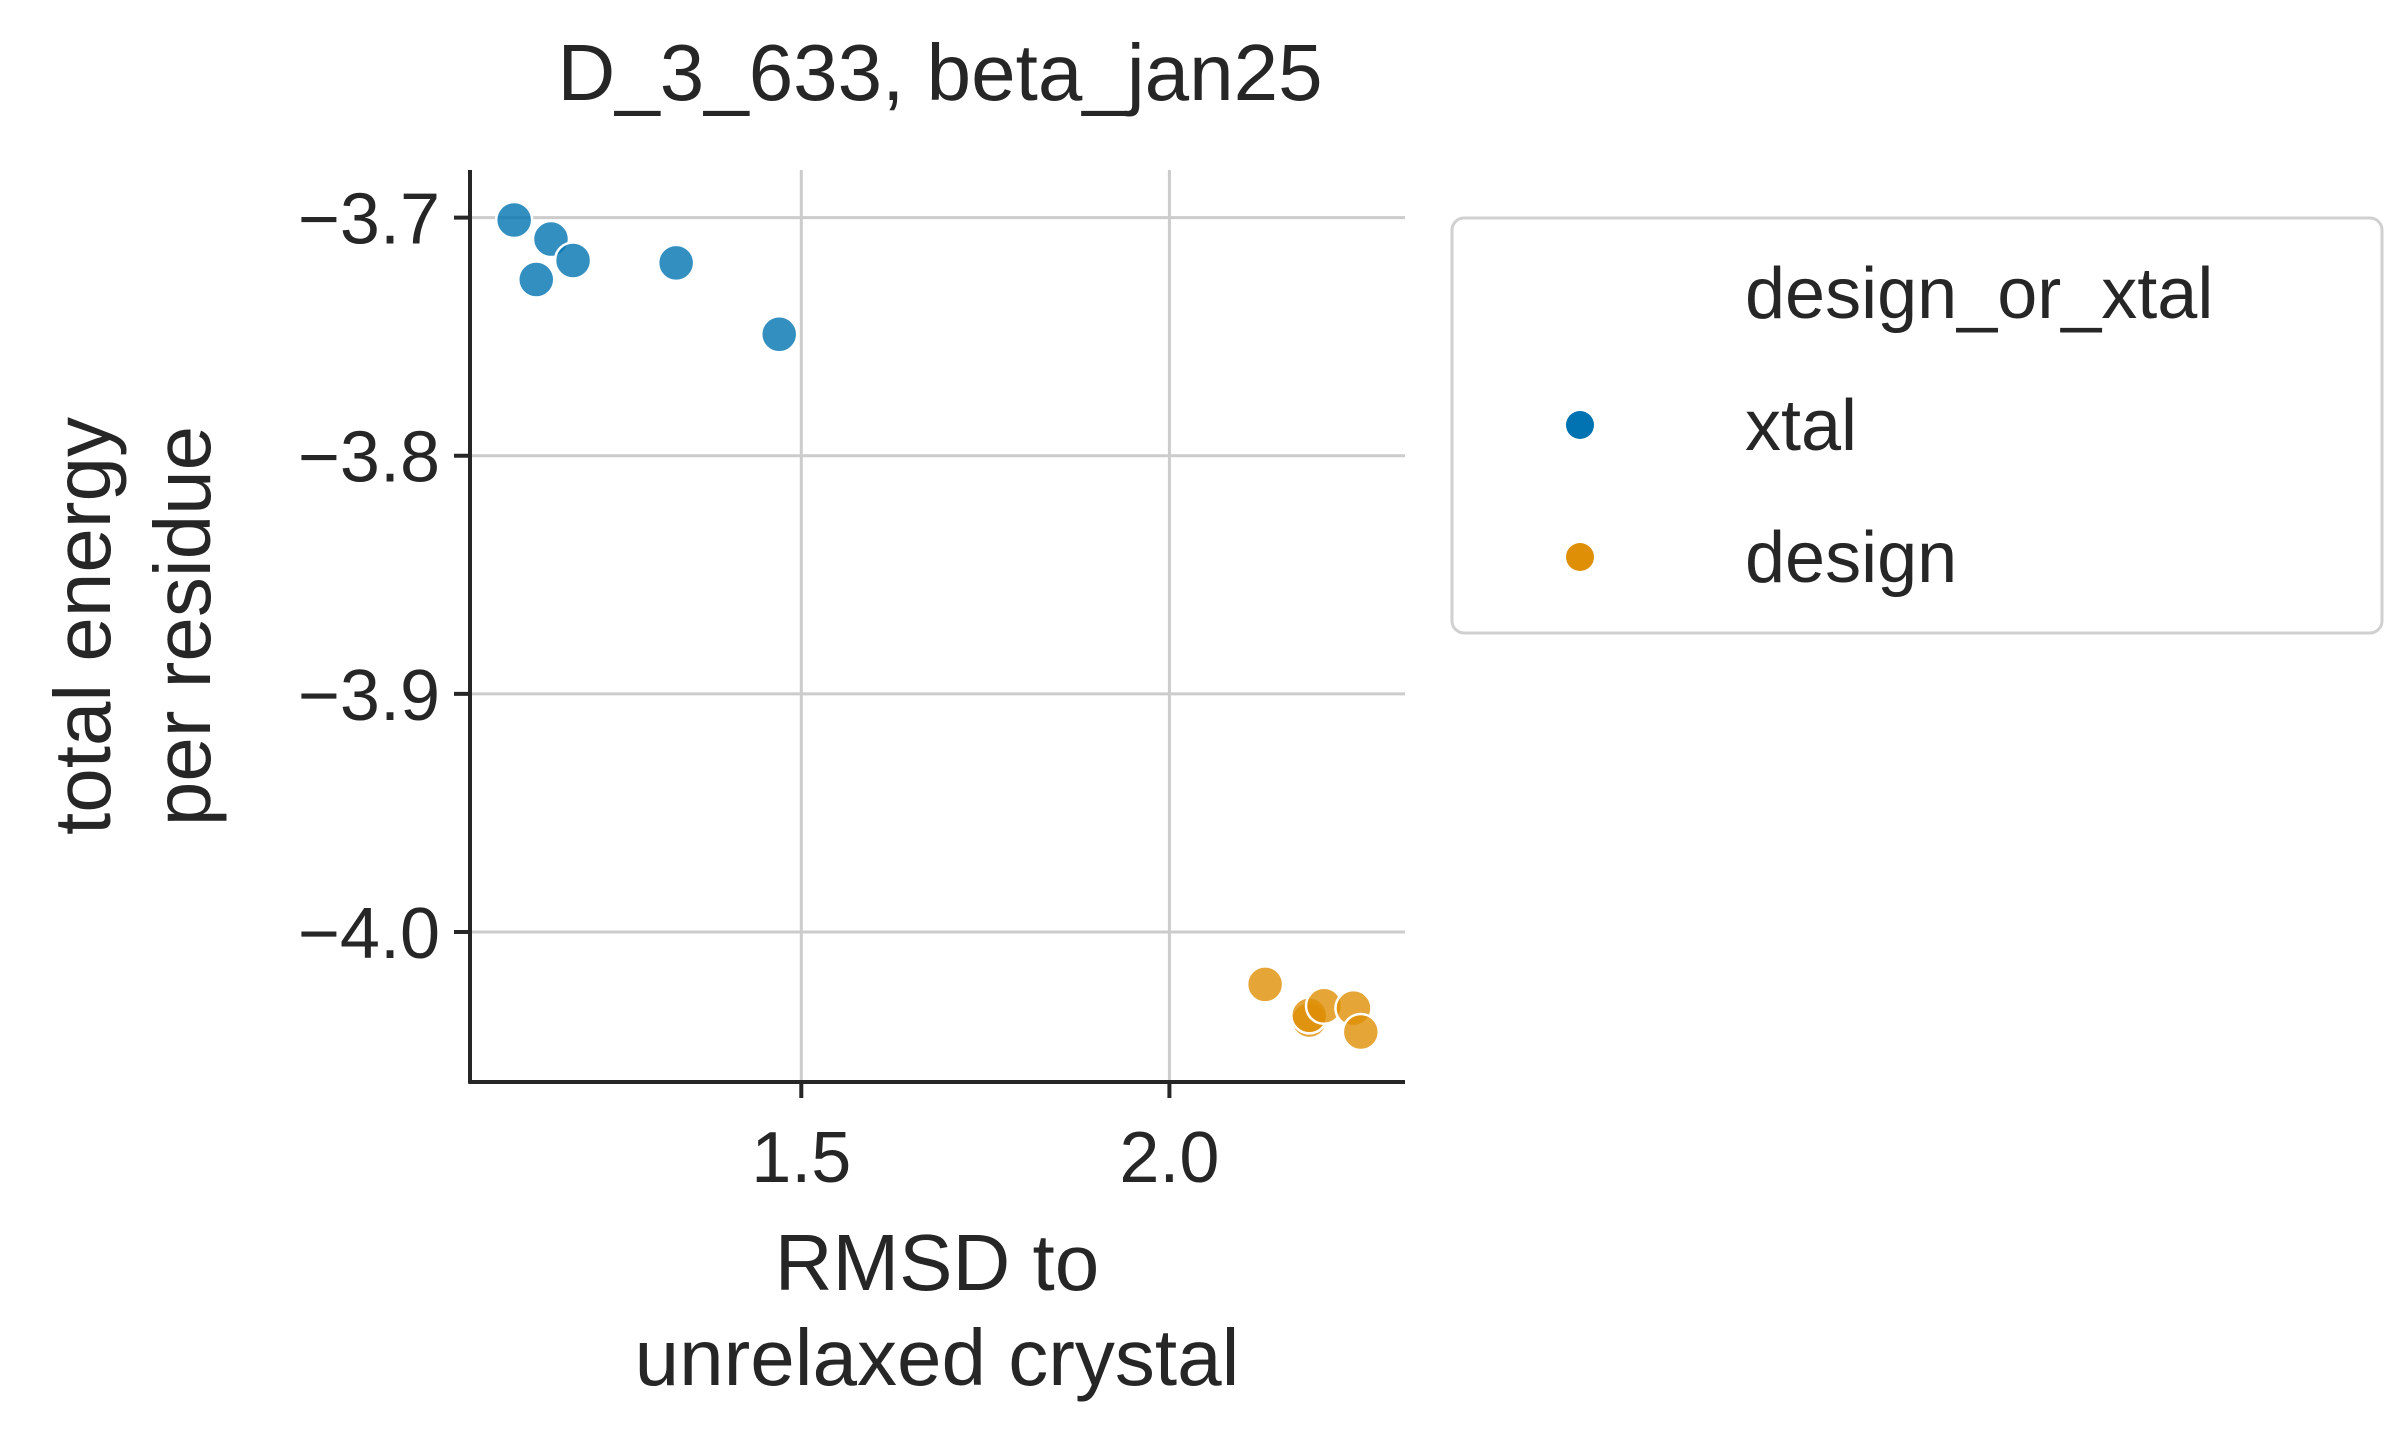  Describe the element at coordinates (369, 458) in the screenshot. I see `y-tick-label-1: −3.8` at that location.